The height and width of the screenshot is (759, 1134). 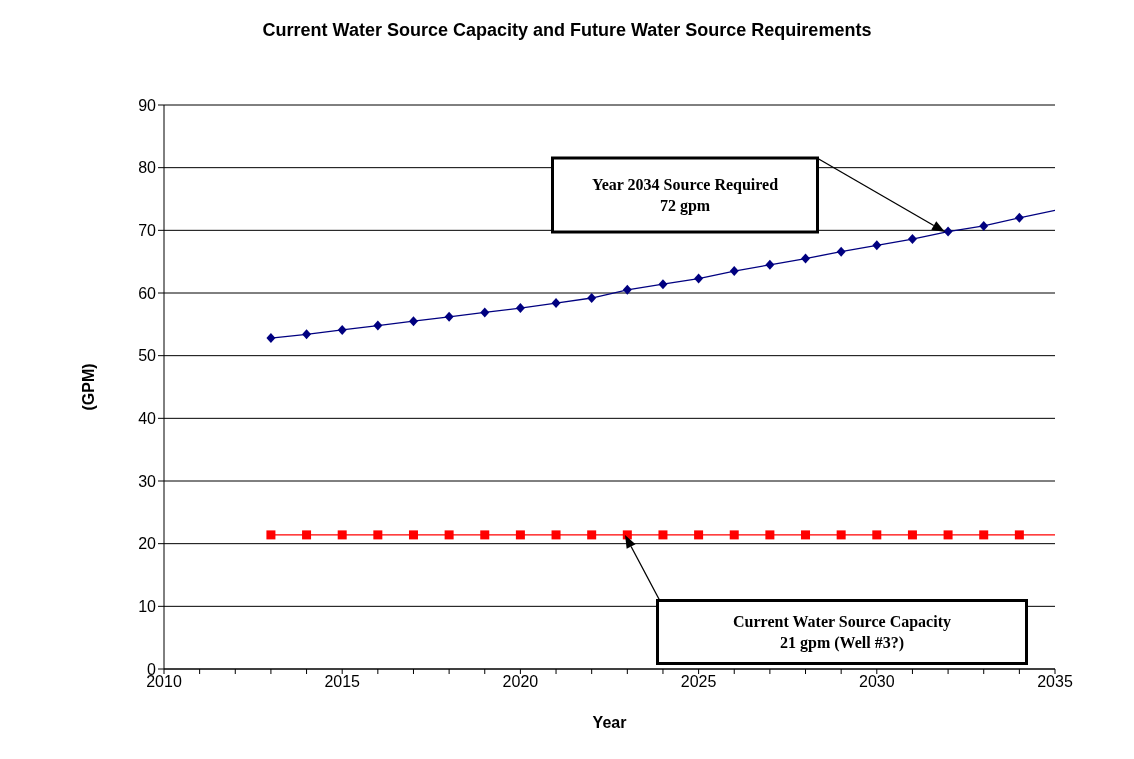 What do you see at coordinates (147, 168) in the screenshot?
I see `y-tick-label: 80` at bounding box center [147, 168].